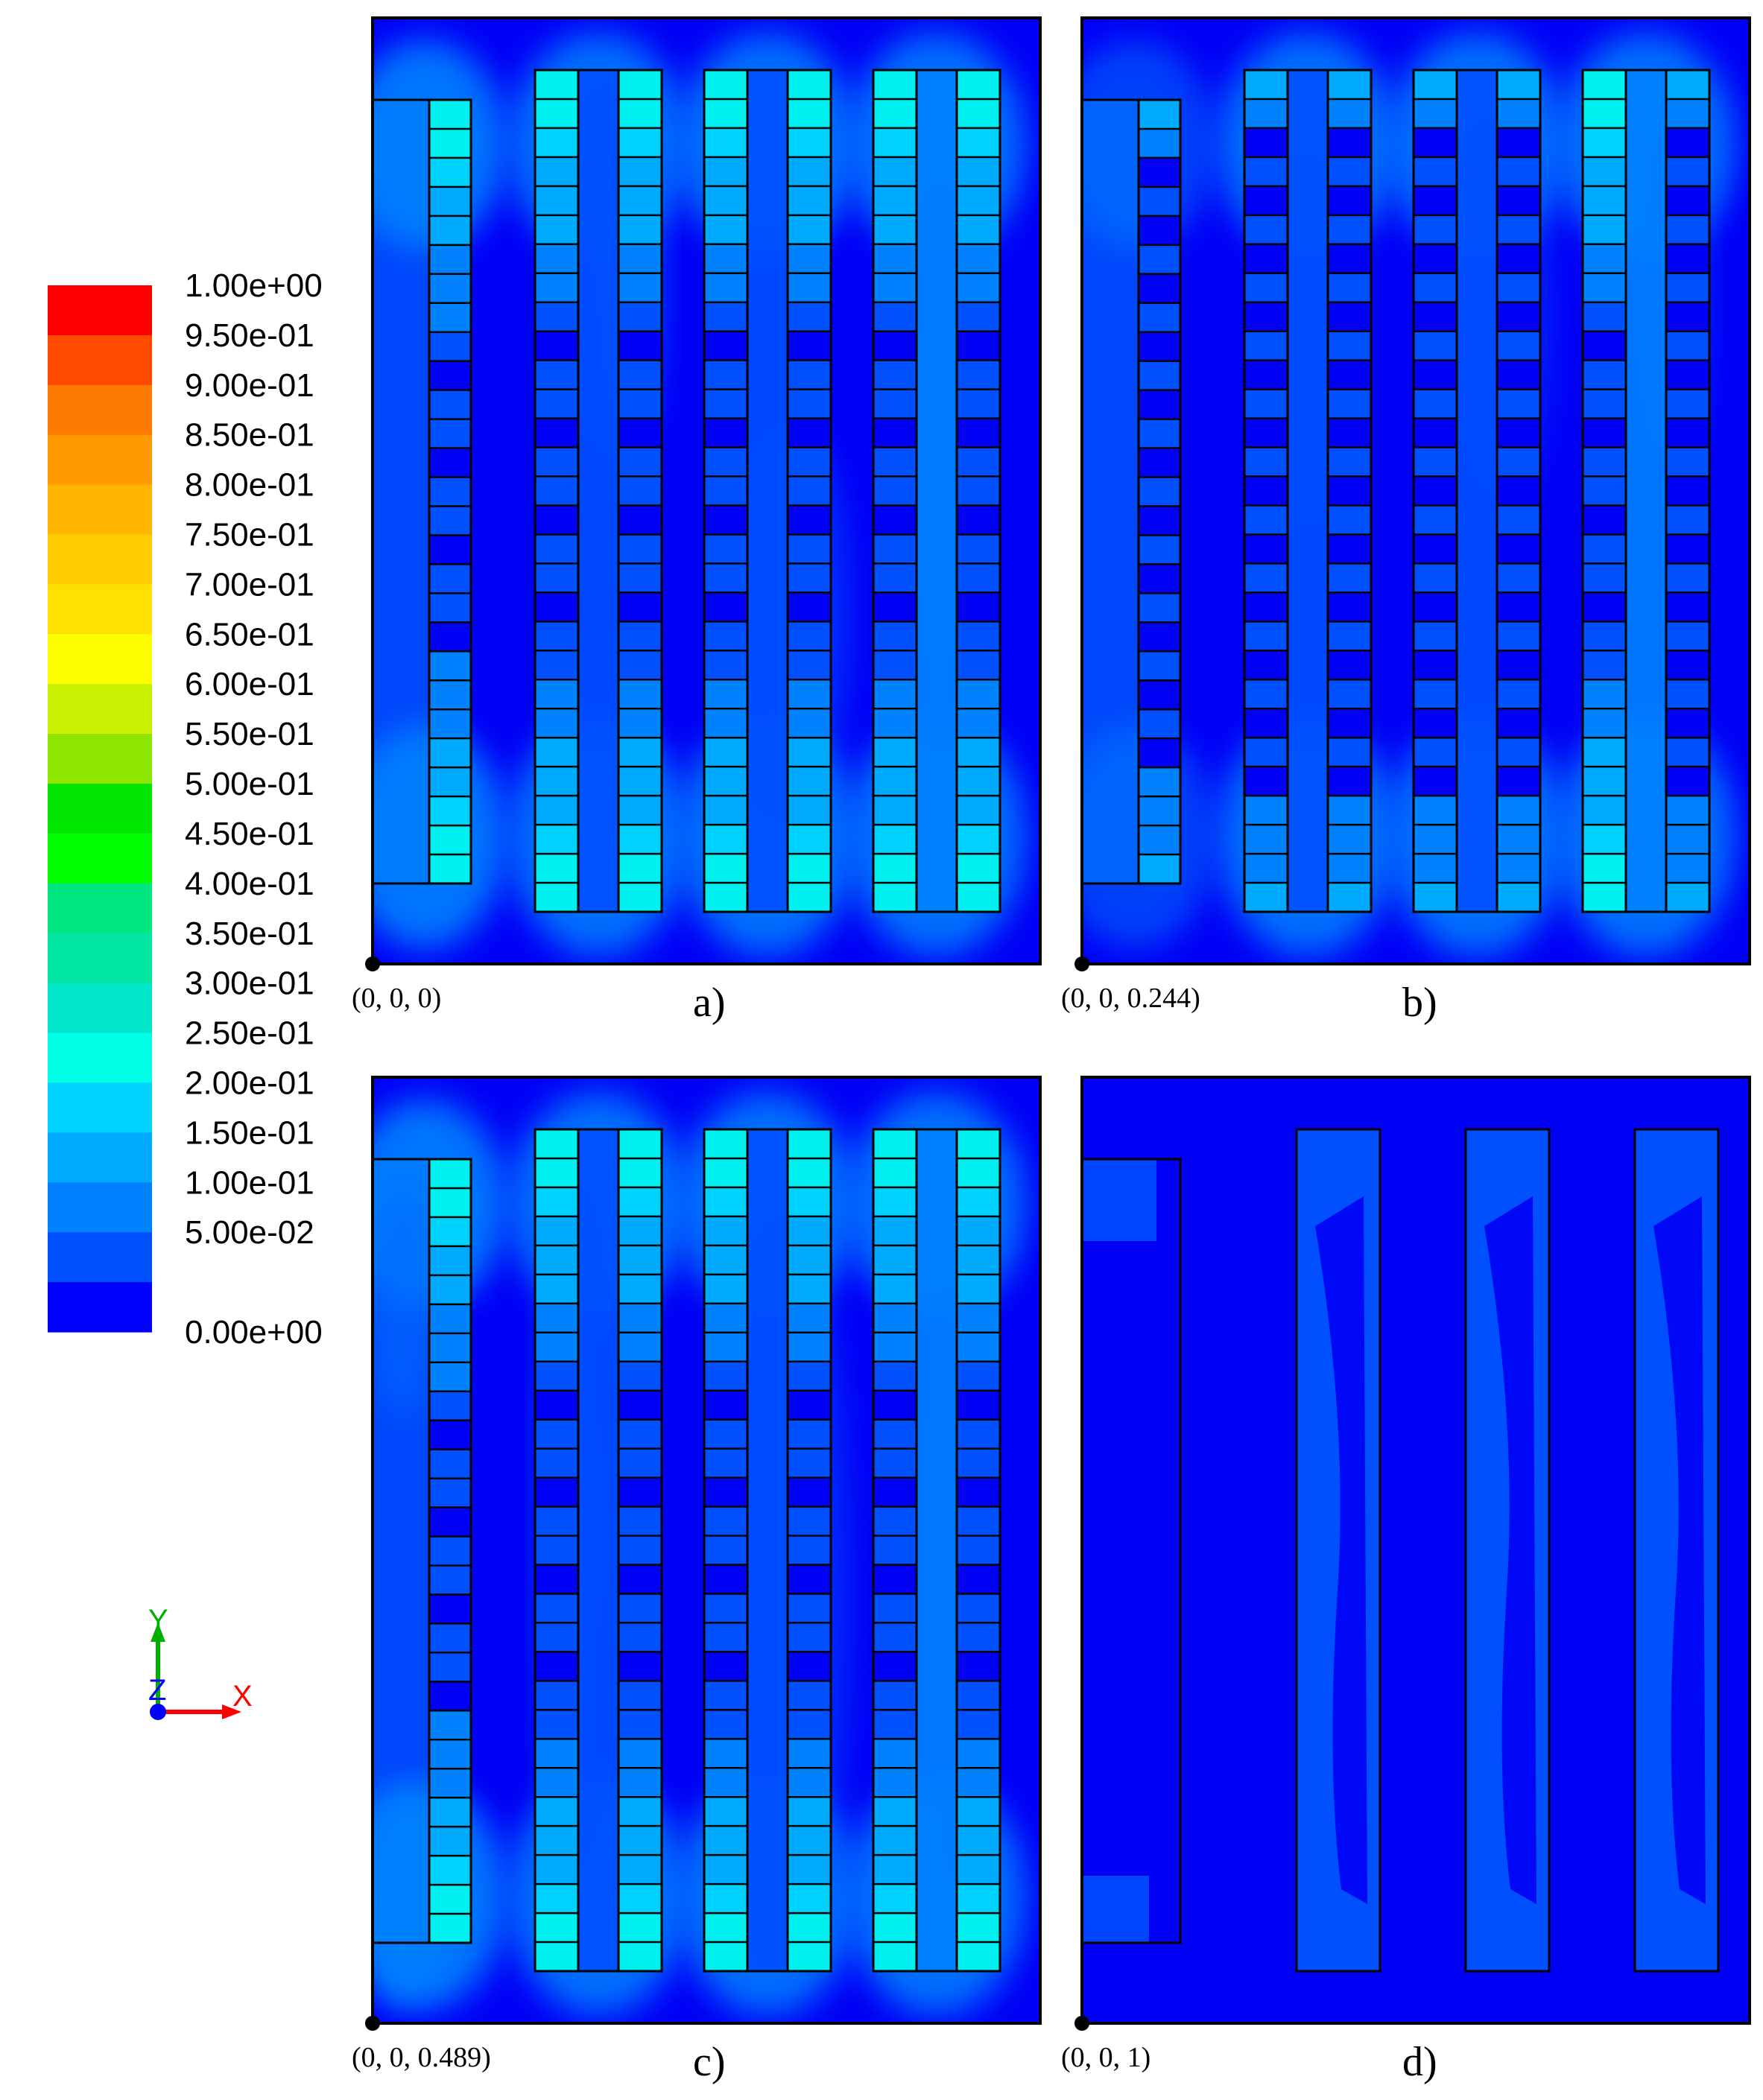 This screenshot has height=2100, width=1763. Describe the element at coordinates (709, 2062) in the screenshot. I see `panel-caption: c)` at that location.